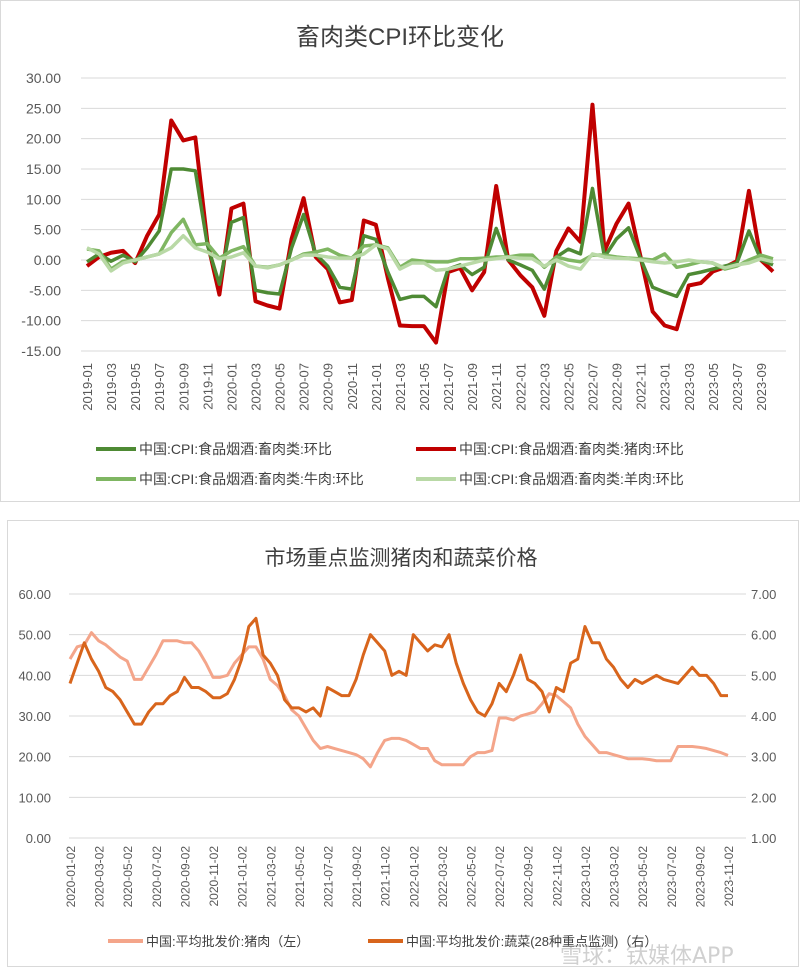 The image size is (800, 975). What do you see at coordinates (647, 956) in the screenshot?
I see `watermark: 雪球：钛媒体APP` at bounding box center [647, 956].